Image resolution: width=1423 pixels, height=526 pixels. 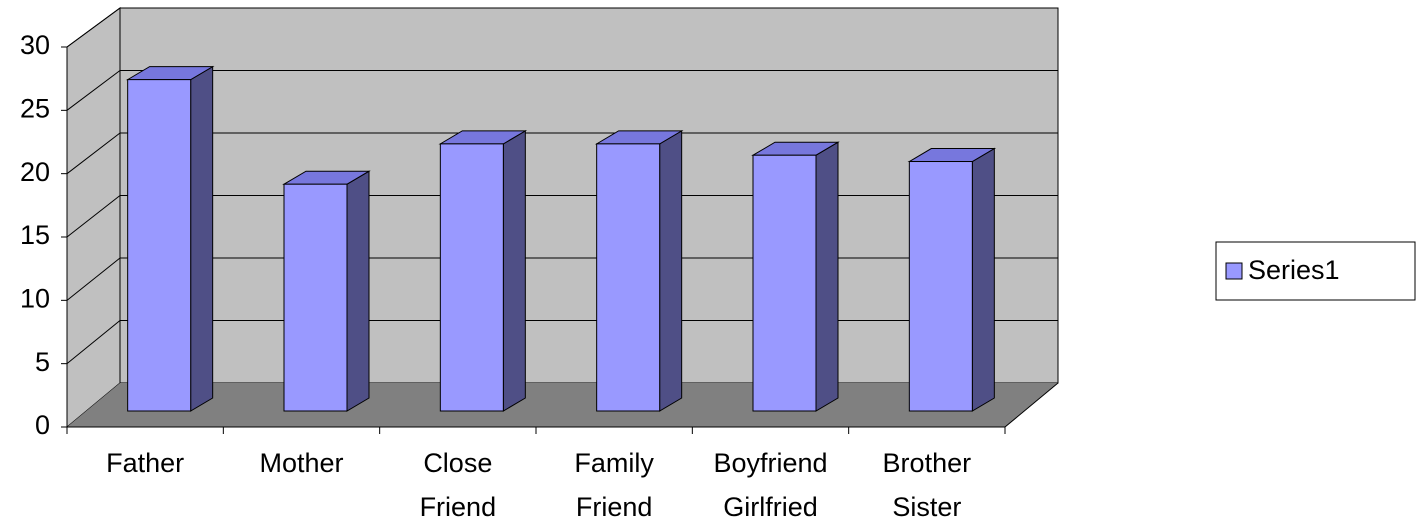 I want to click on y-tick-label: 5, so click(x=42, y=362).